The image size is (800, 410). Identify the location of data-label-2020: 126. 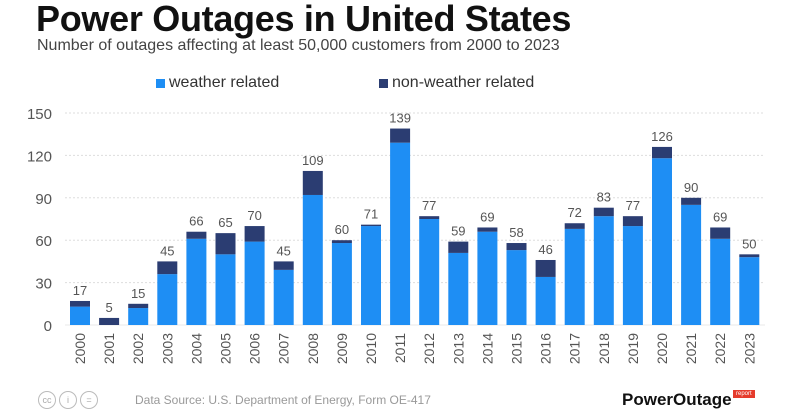
(662, 136).